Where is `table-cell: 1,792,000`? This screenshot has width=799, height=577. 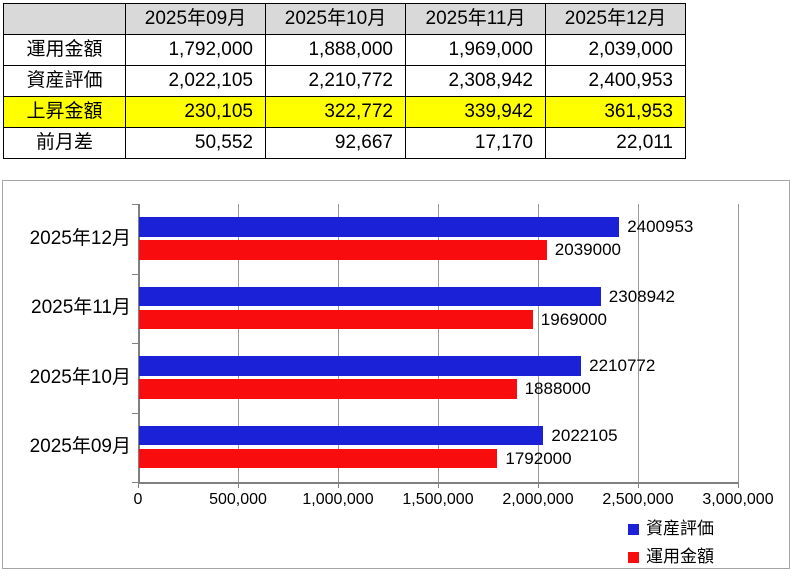
table-cell: 1,792,000 is located at coordinates (195, 50).